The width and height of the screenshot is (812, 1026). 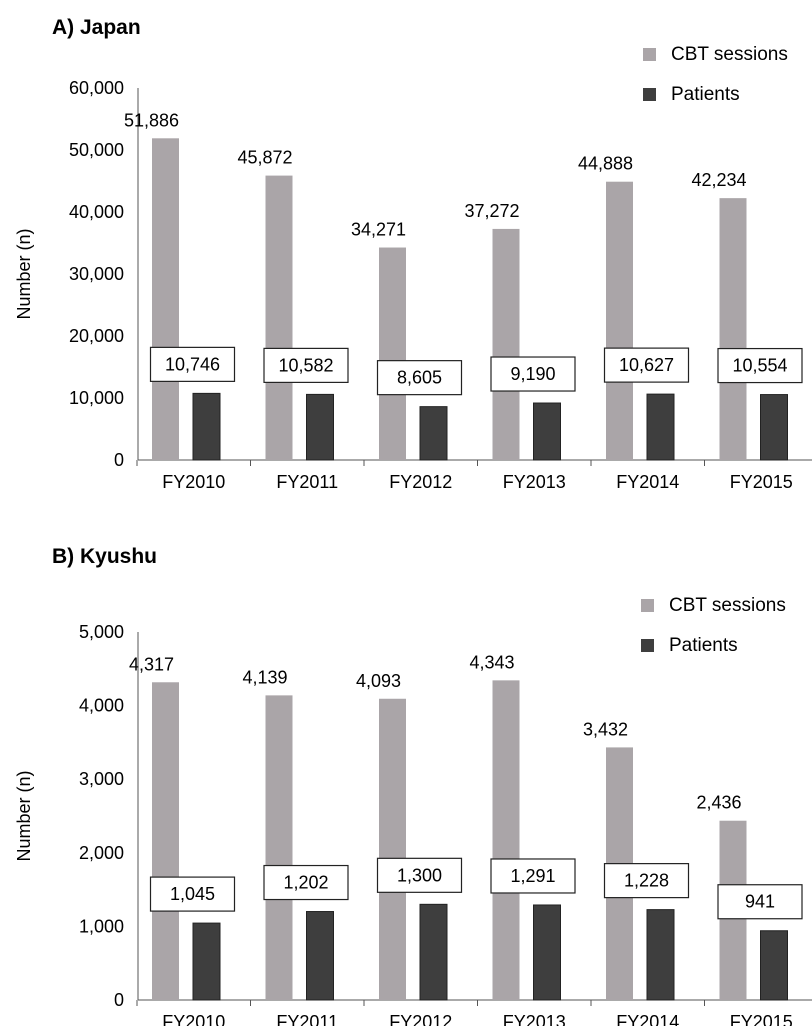 I want to click on cbt-sessions-value-label: 4,343, so click(x=491, y=662).